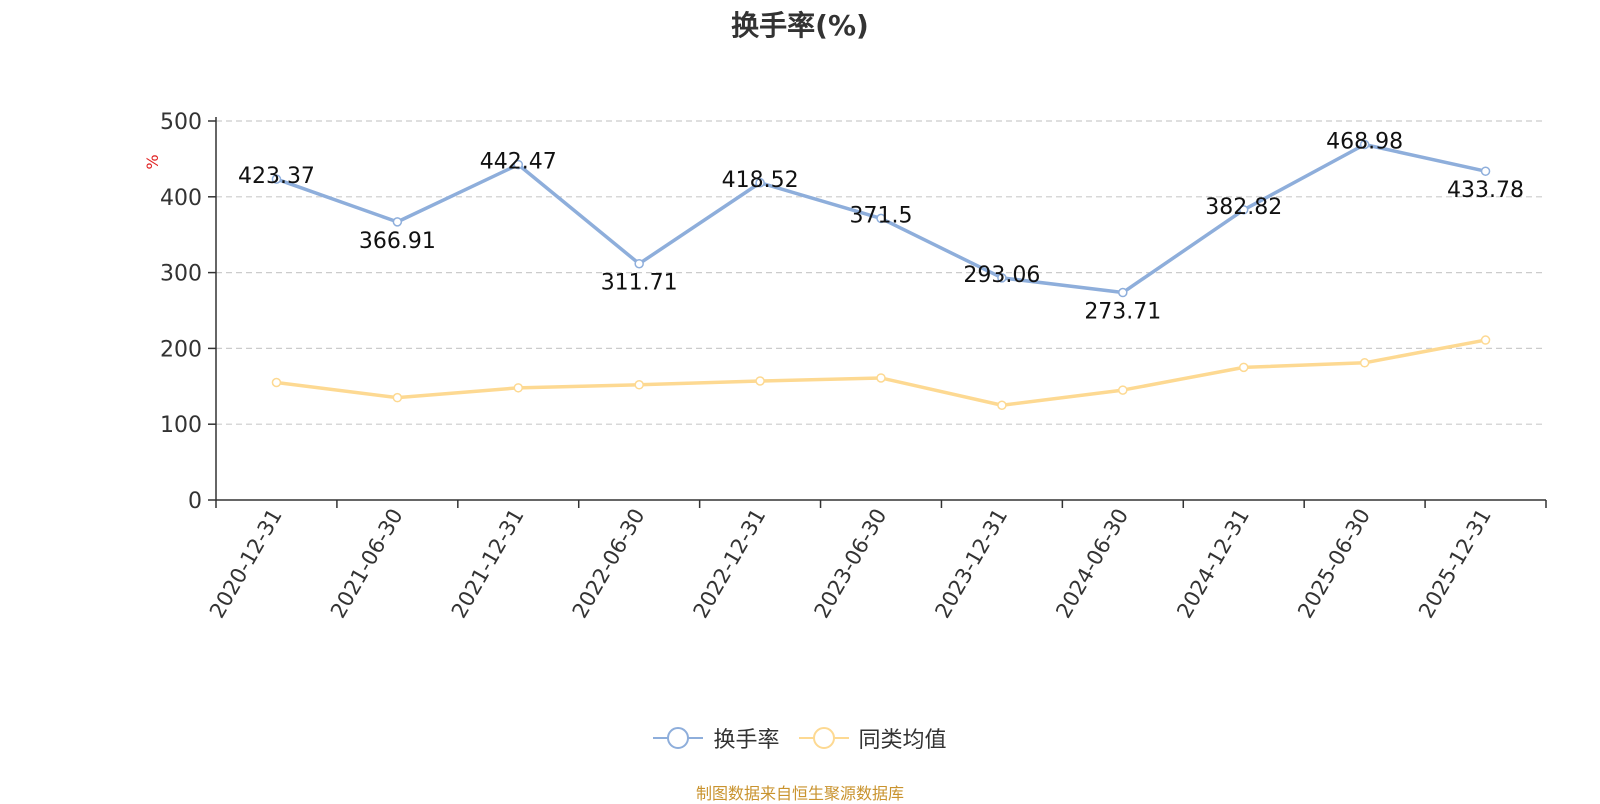  I want to click on y-tick-label: 100, so click(181, 425).